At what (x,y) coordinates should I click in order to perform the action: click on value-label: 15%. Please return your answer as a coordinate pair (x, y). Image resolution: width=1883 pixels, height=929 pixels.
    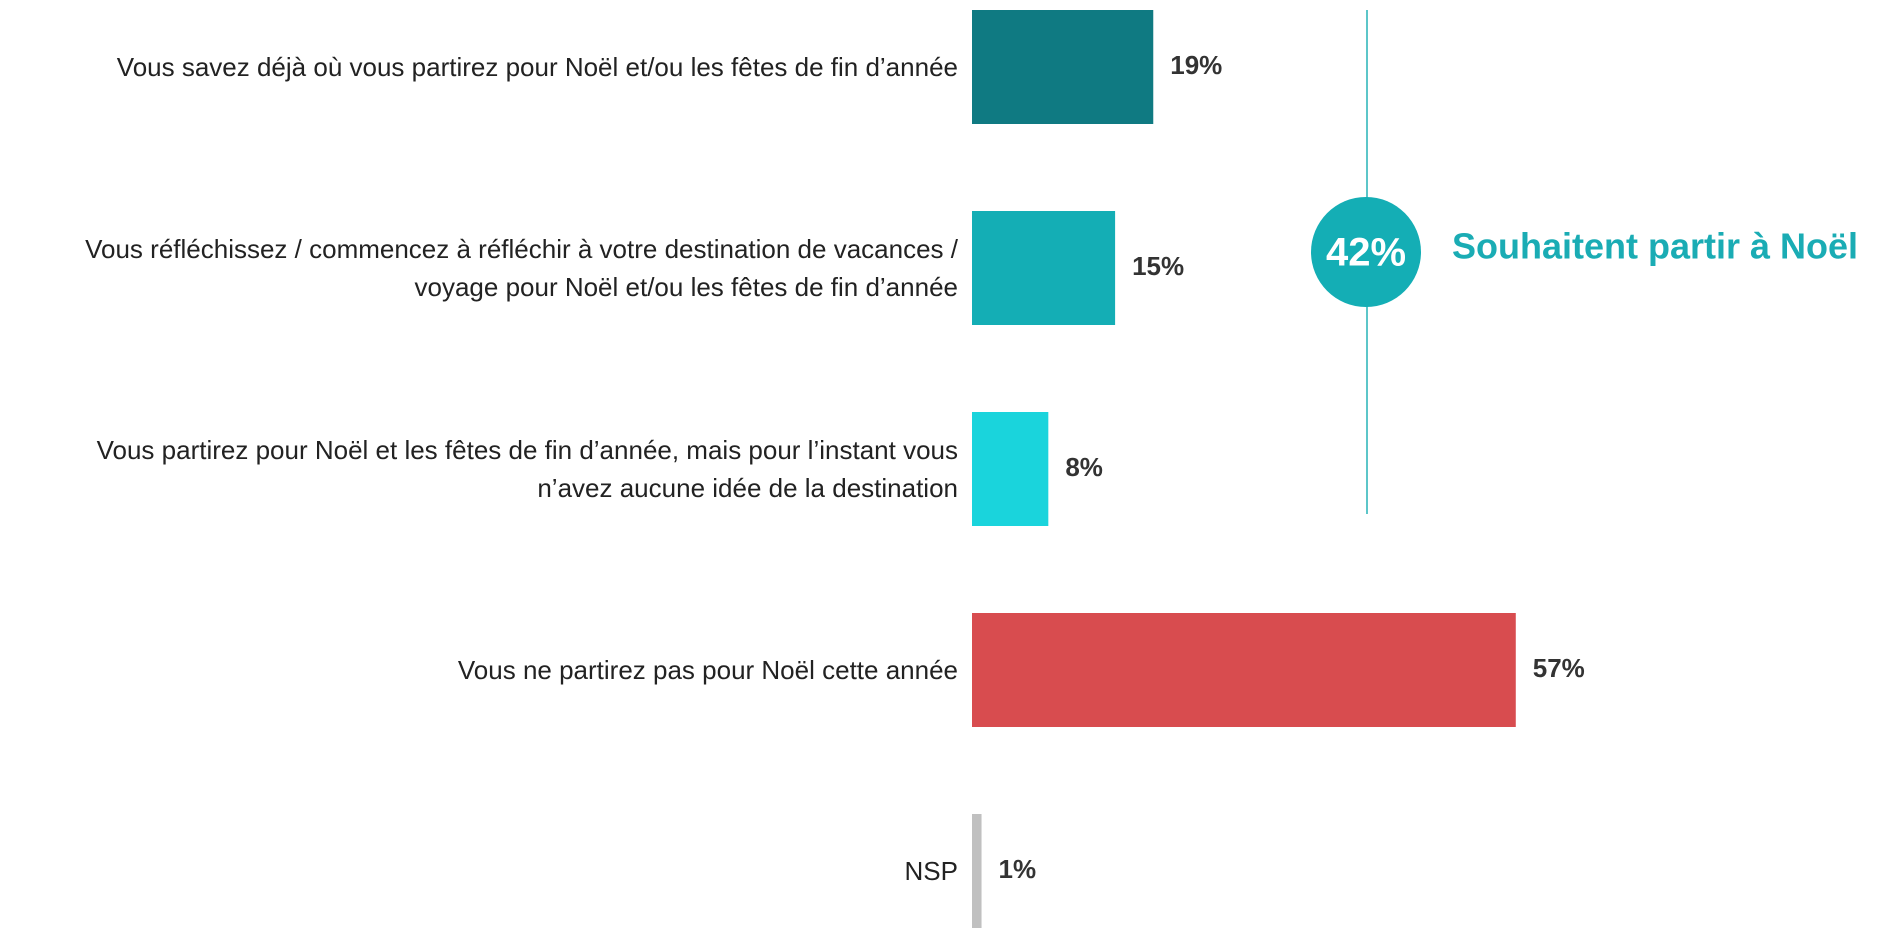
    Looking at the image, I should click on (1158, 266).